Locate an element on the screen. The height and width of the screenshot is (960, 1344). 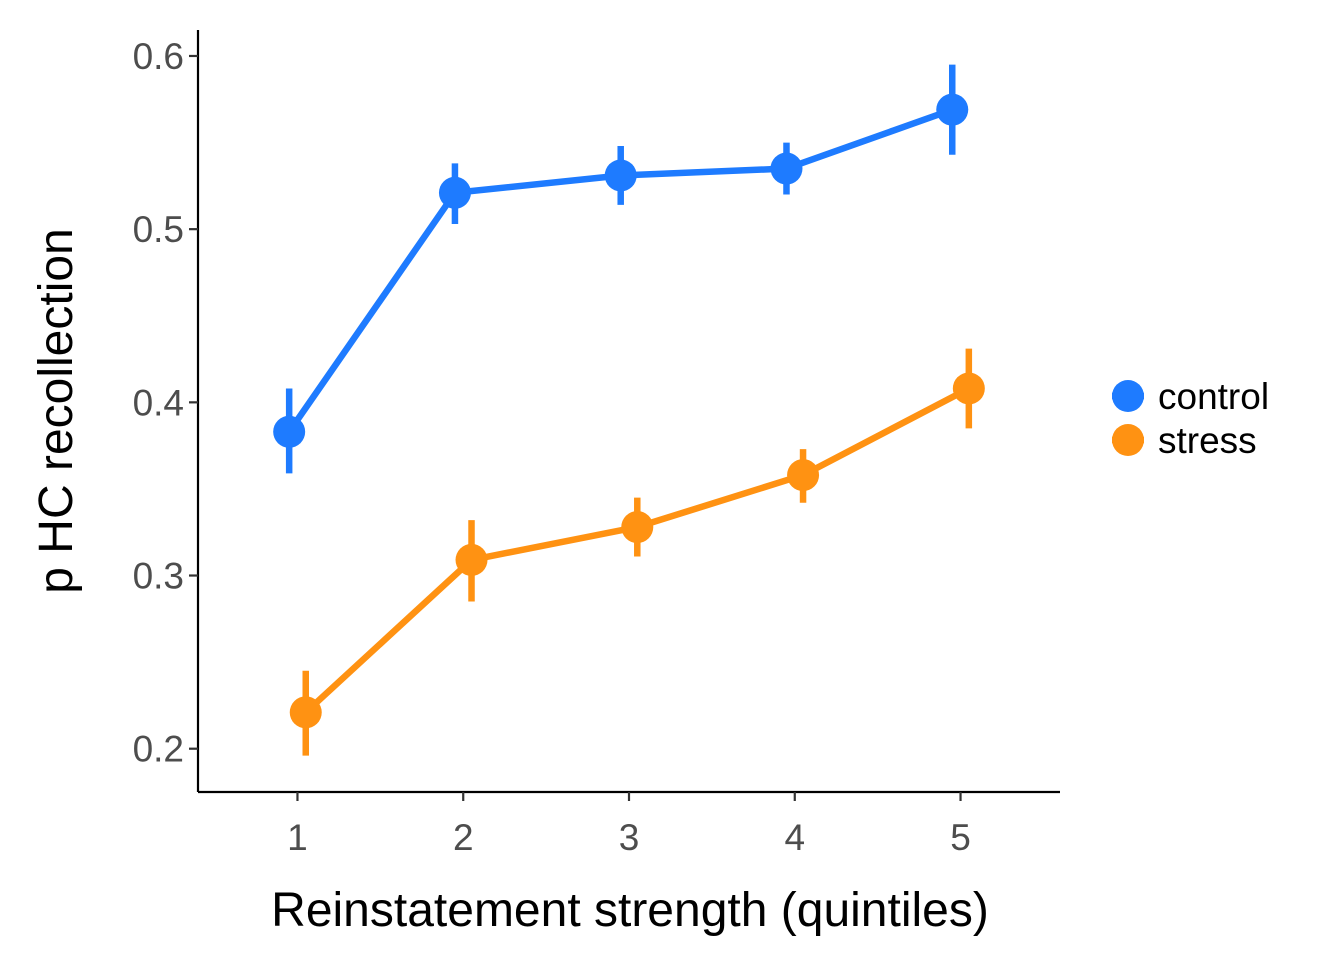
y-axis-ticks: 0.2 0.3 0.4 0.5 0.6 is located at coordinates (165, 403).